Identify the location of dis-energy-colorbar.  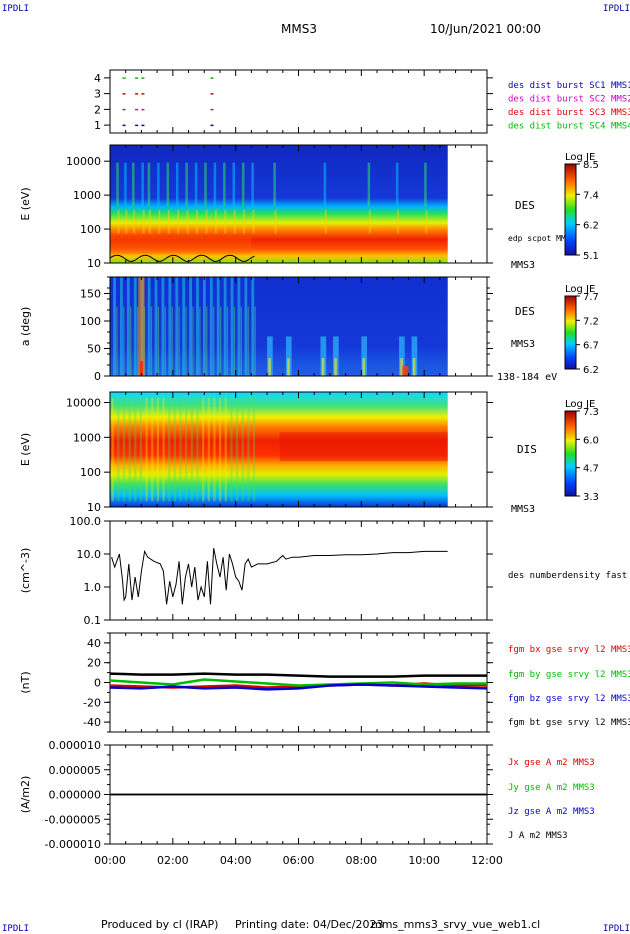
(570, 453).